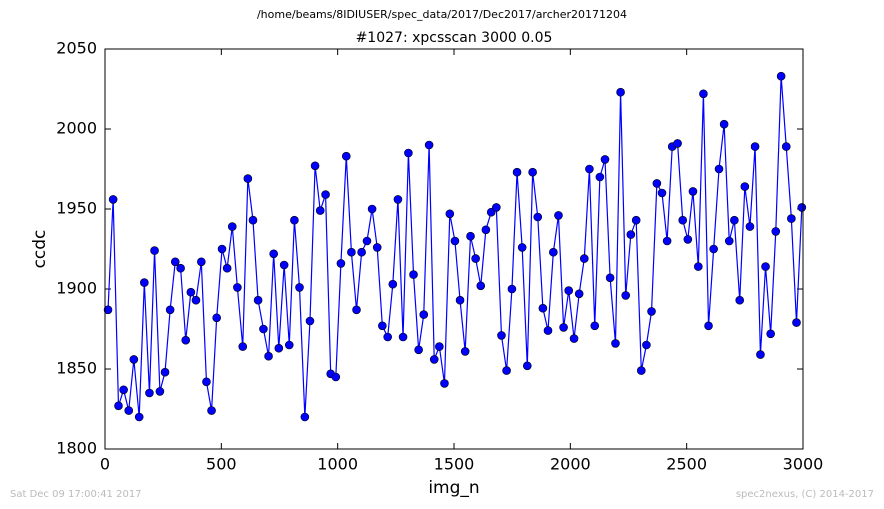 Image resolution: width=884 pixels, height=509 pixels. Describe the element at coordinates (76, 368) in the screenshot. I see `y-tick-label: 1850` at that location.